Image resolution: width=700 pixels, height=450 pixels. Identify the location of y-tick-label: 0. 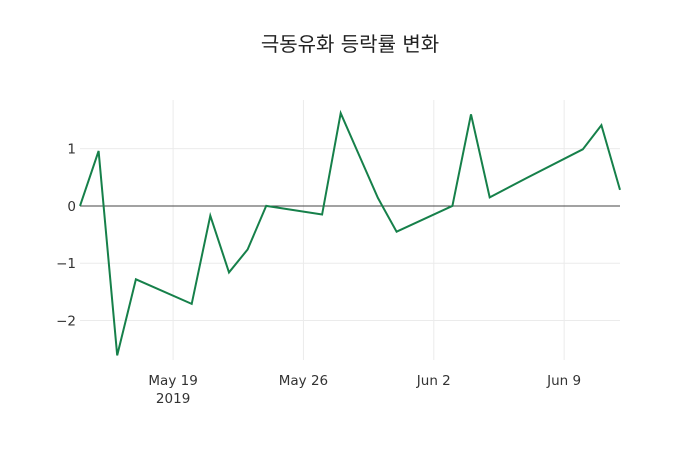
(71, 207).